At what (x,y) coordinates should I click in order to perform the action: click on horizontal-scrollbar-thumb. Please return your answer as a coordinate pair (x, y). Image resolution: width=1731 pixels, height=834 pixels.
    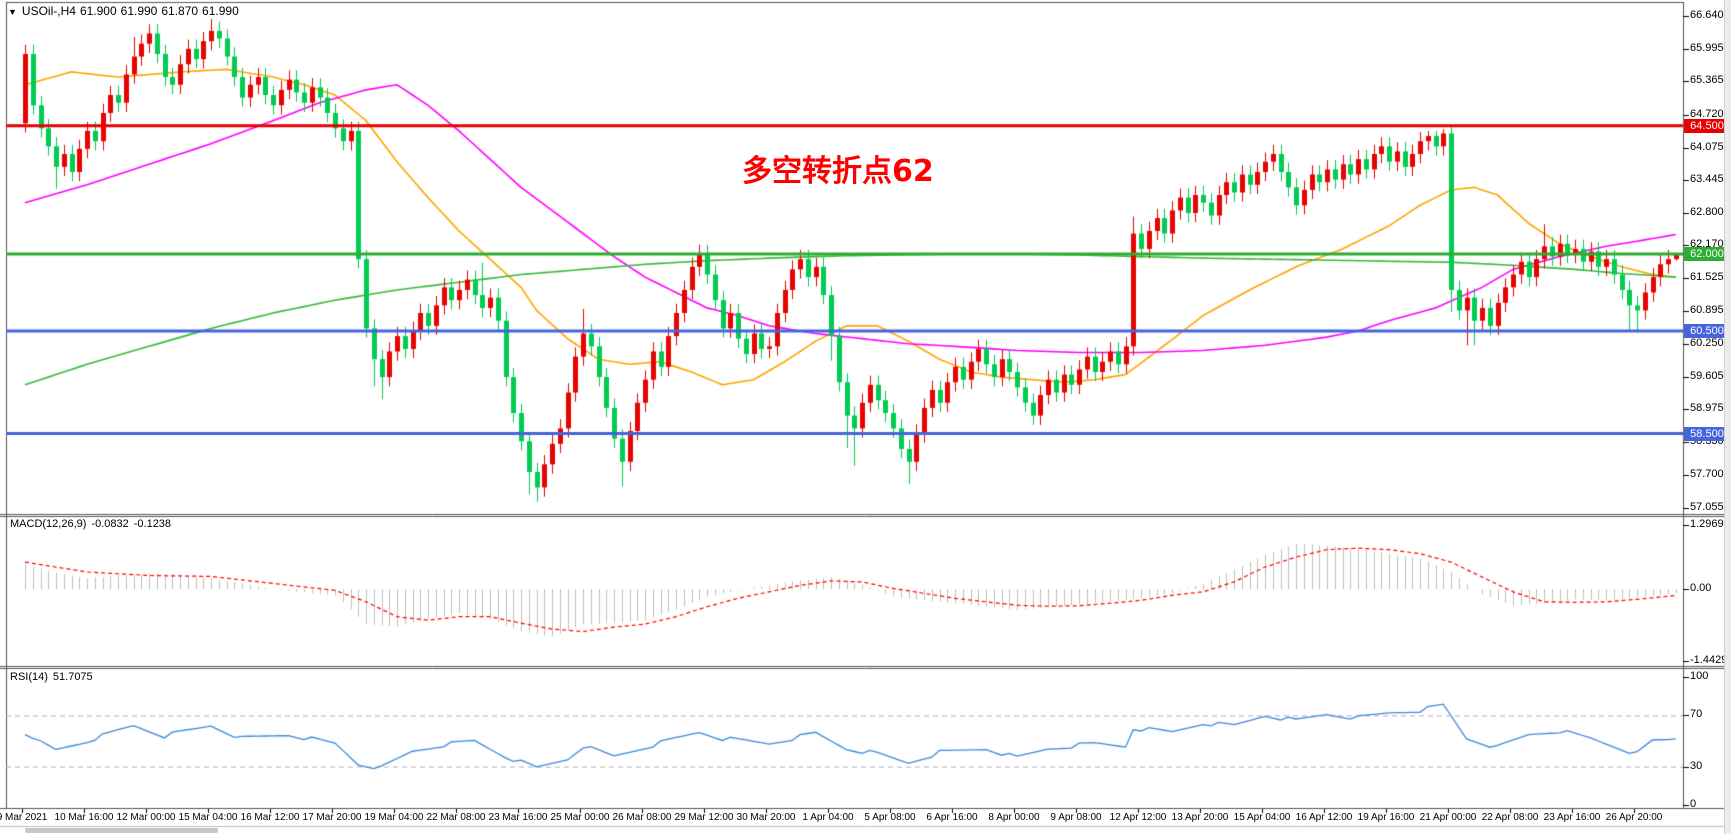
    Looking at the image, I should click on (121, 830).